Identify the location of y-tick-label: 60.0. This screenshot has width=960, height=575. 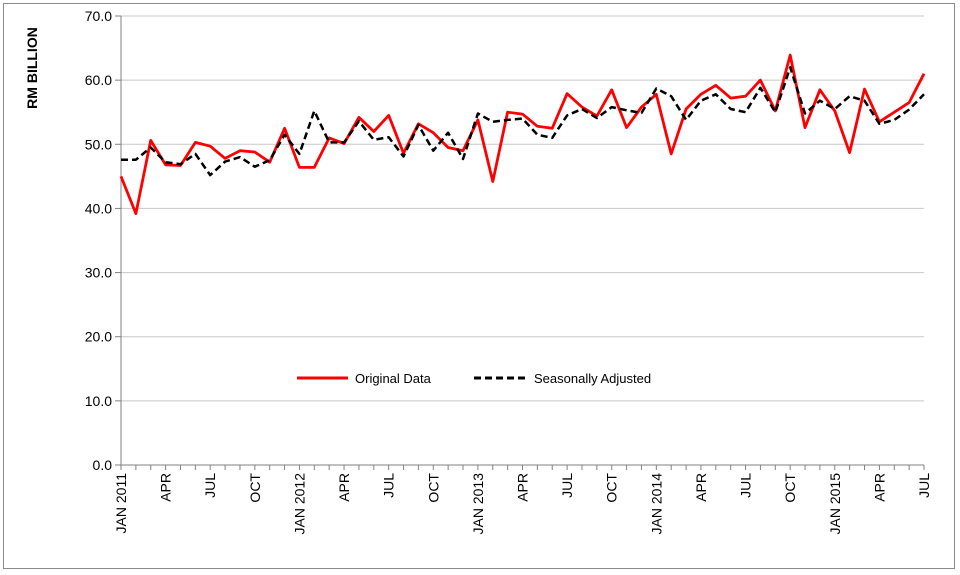
(98, 80).